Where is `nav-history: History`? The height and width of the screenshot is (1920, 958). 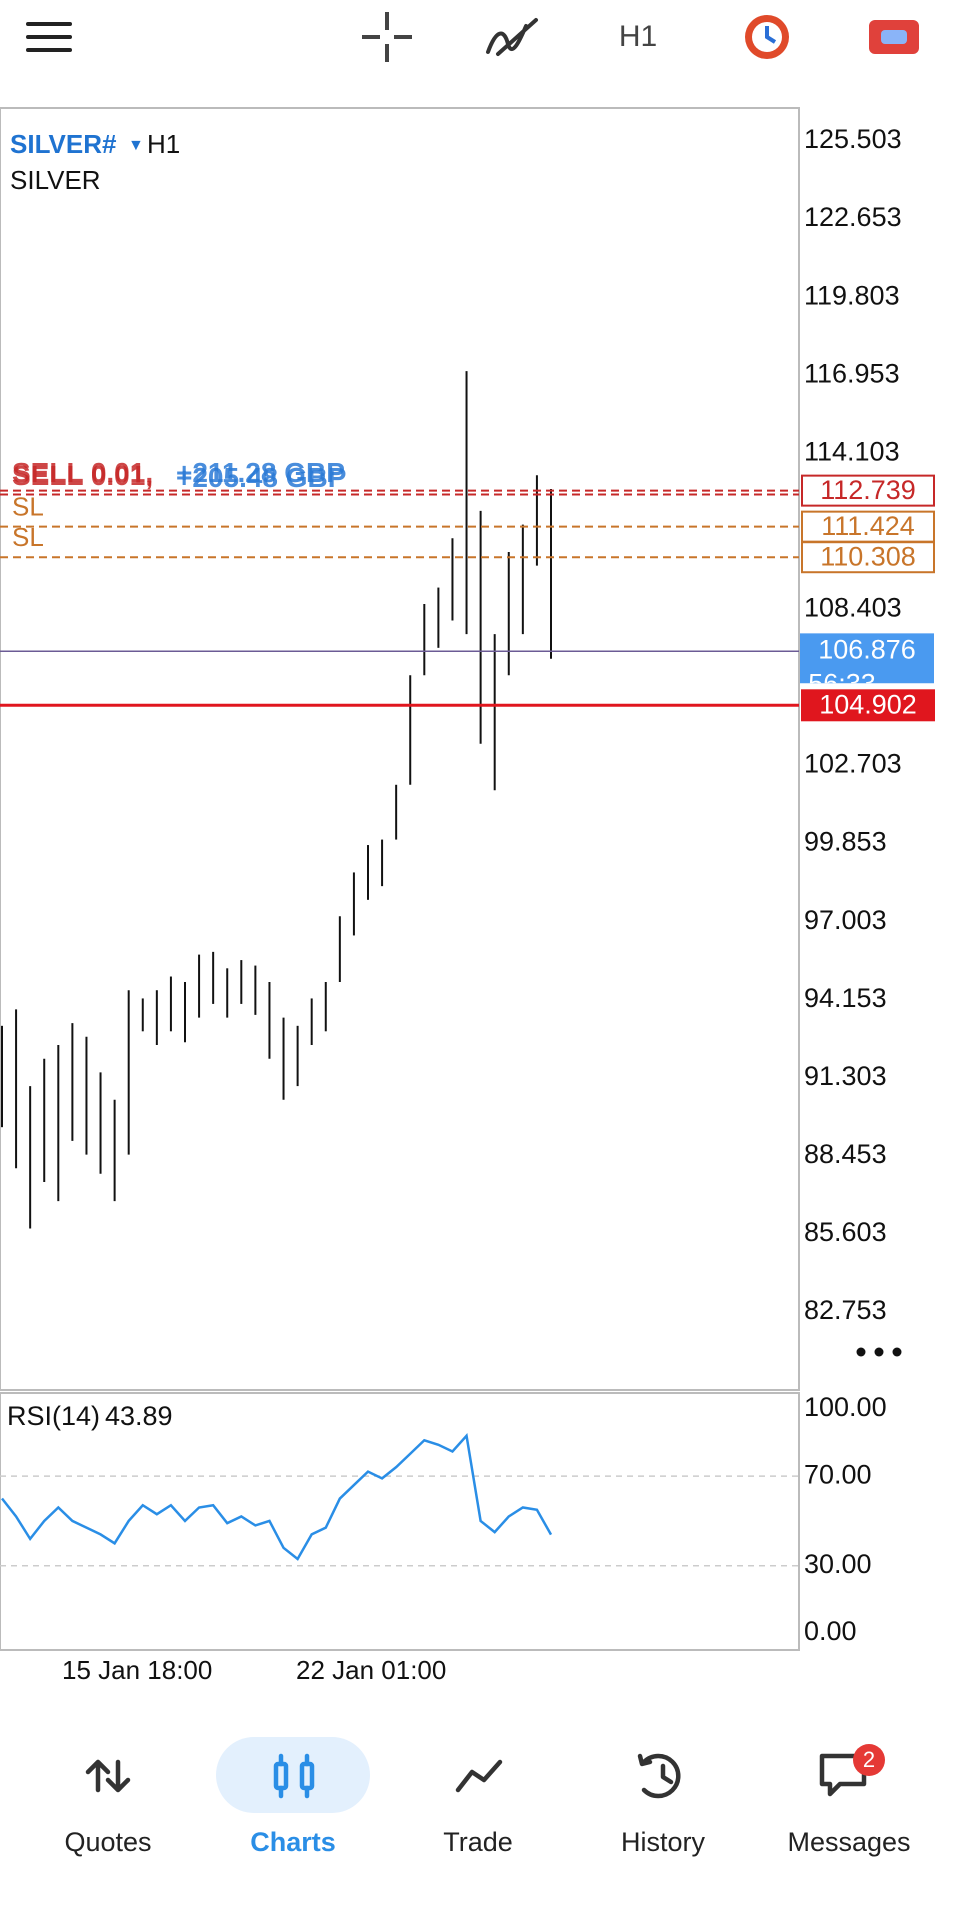 nav-history: History is located at coordinates (663, 1842).